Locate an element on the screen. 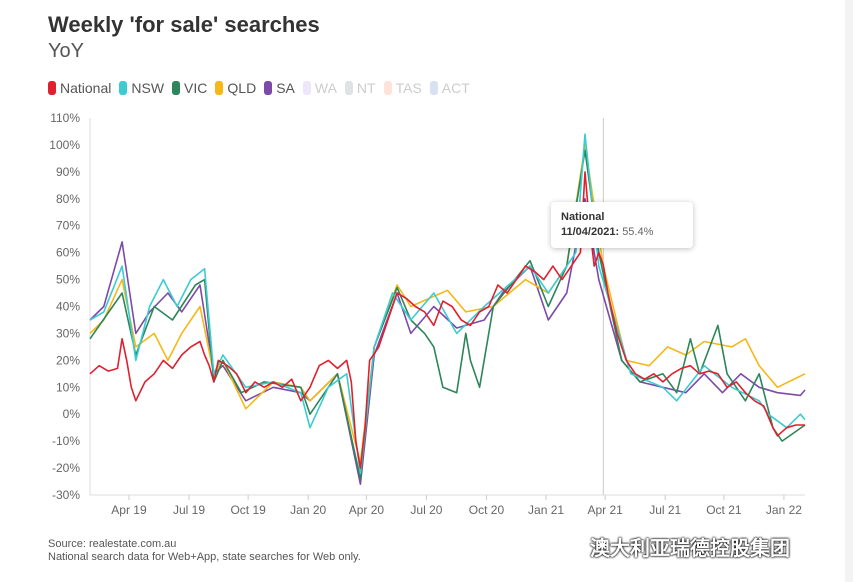 The width and height of the screenshot is (853, 582). y-tick-label: 100% is located at coordinates (64, 145).